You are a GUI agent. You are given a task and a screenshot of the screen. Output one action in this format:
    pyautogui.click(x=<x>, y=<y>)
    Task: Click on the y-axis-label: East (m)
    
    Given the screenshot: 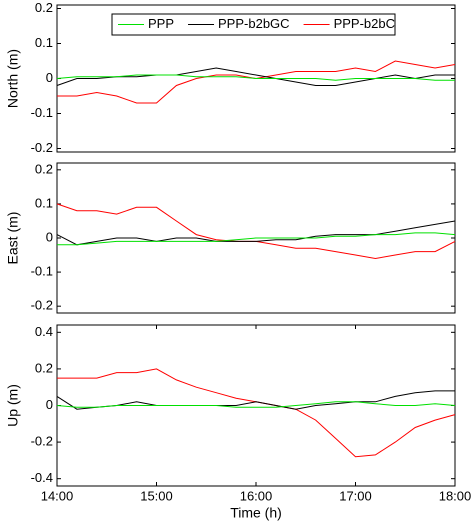 What is the action you would take?
    pyautogui.click(x=13, y=238)
    